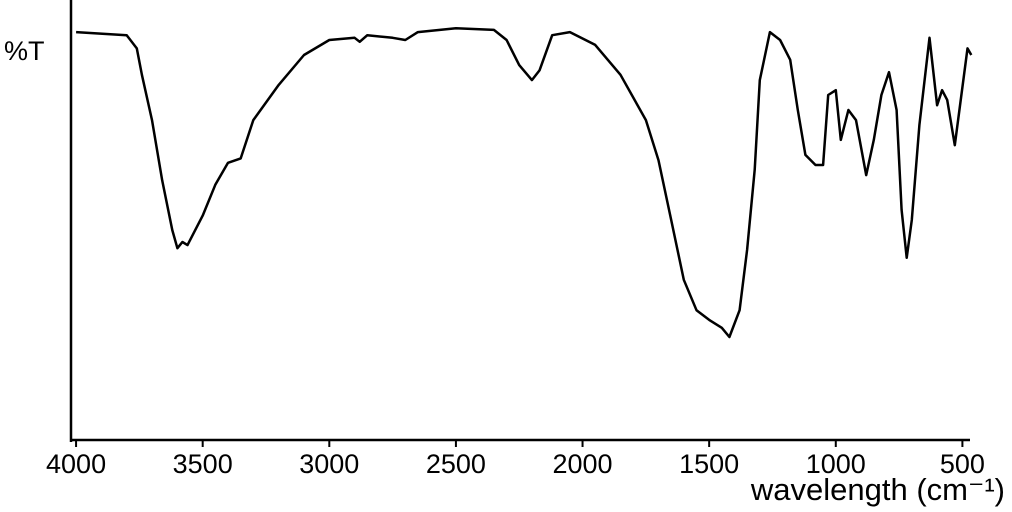 Image resolution: width=1012 pixels, height=512 pixels. Describe the element at coordinates (709, 464) in the screenshot. I see `x-tick-label: 1500` at that location.